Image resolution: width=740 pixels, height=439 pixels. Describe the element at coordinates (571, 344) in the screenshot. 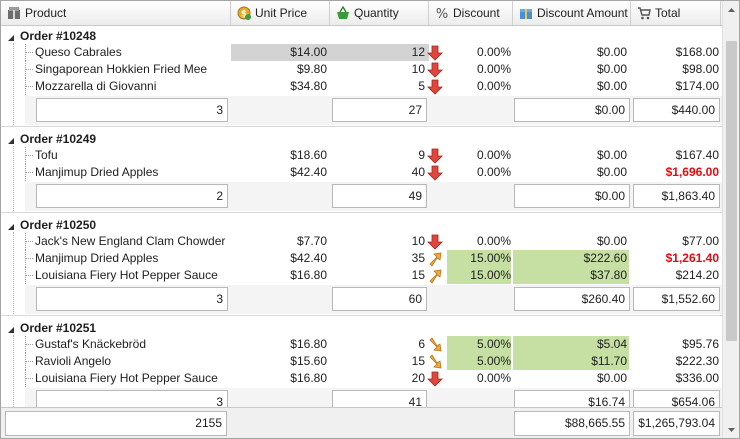

I see `cell-discount-amount: $5.04` at that location.